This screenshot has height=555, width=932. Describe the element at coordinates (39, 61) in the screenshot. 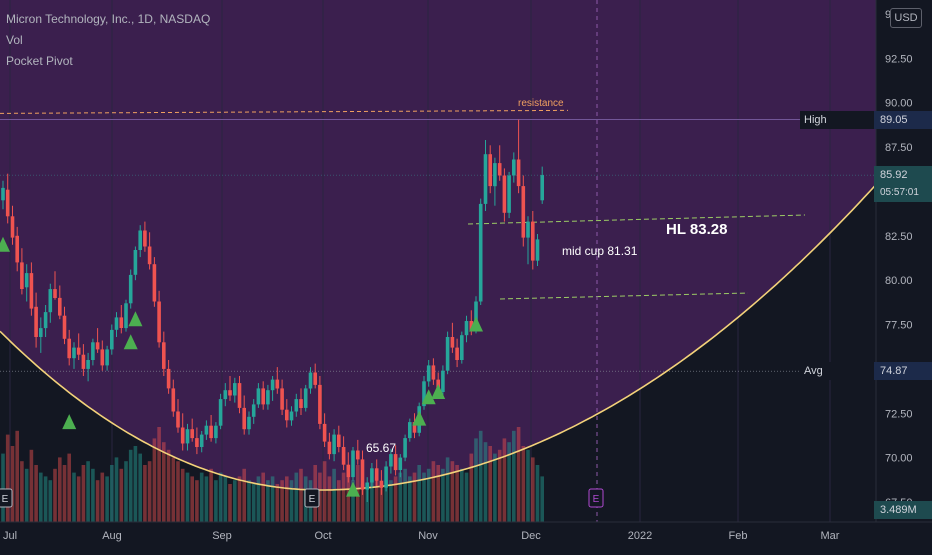

I see `indicator-pocket-pivot-label: Pocket Pivot` at that location.